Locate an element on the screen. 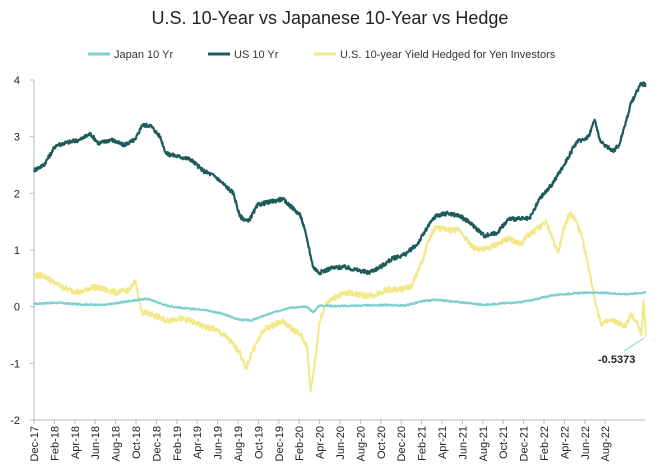  x-tick-label: Aug-20 is located at coordinates (361, 443).